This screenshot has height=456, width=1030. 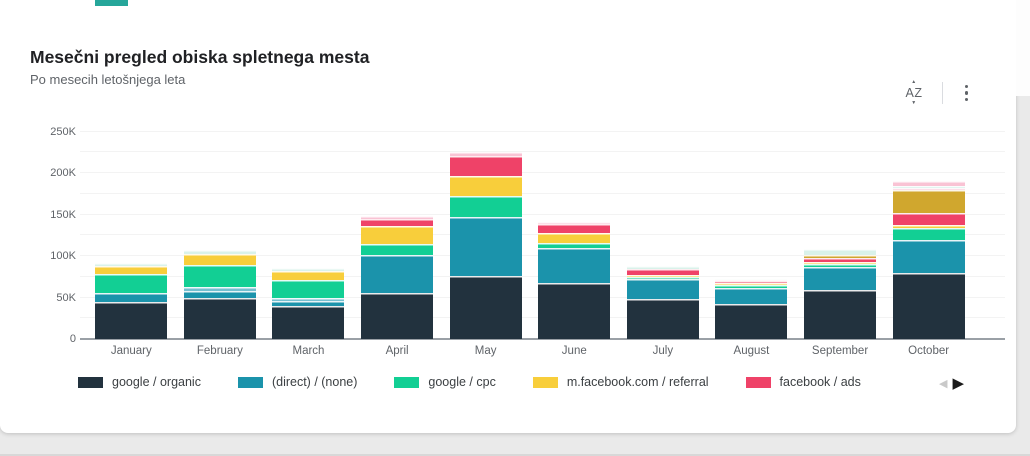 I want to click on bar-segment-lightteal, so click(x=928, y=186).